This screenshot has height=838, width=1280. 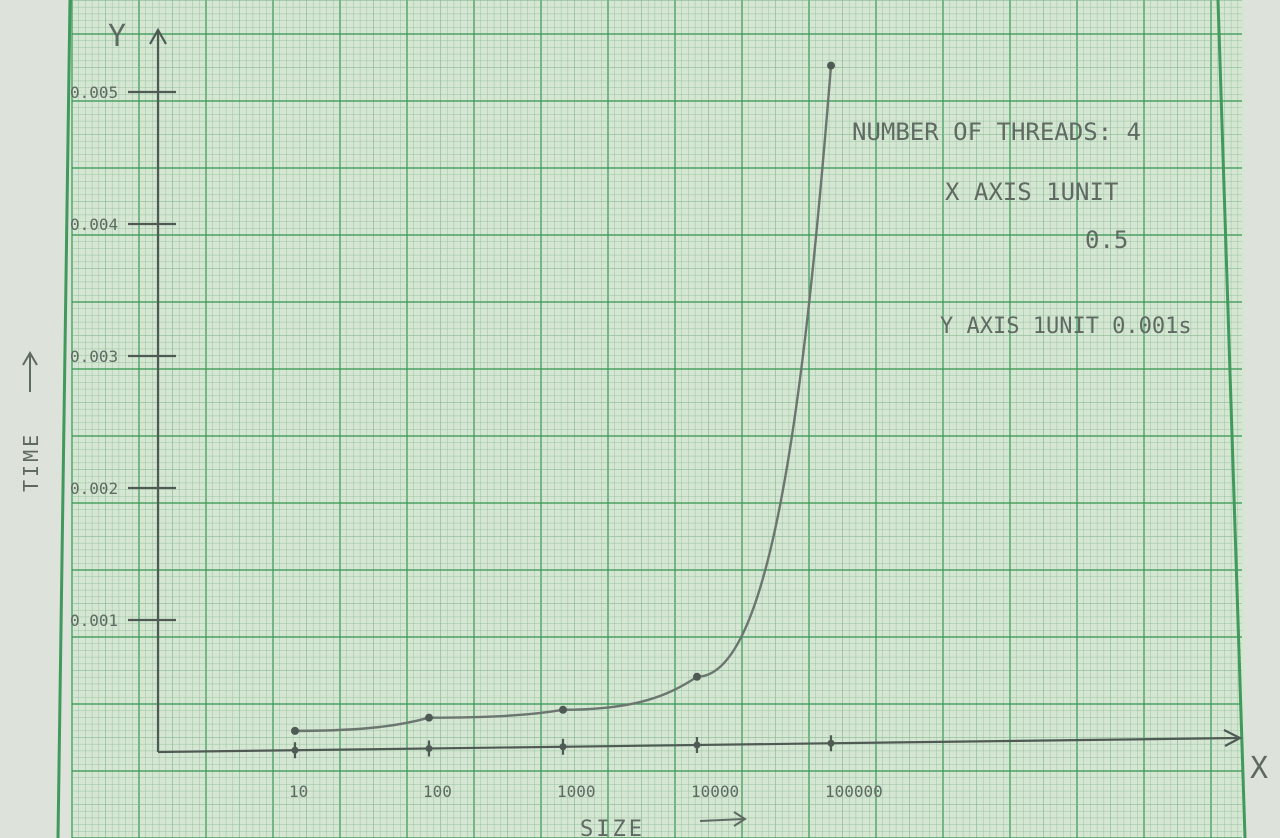 I want to click on x-tick-label: 10000, so click(x=715, y=791).